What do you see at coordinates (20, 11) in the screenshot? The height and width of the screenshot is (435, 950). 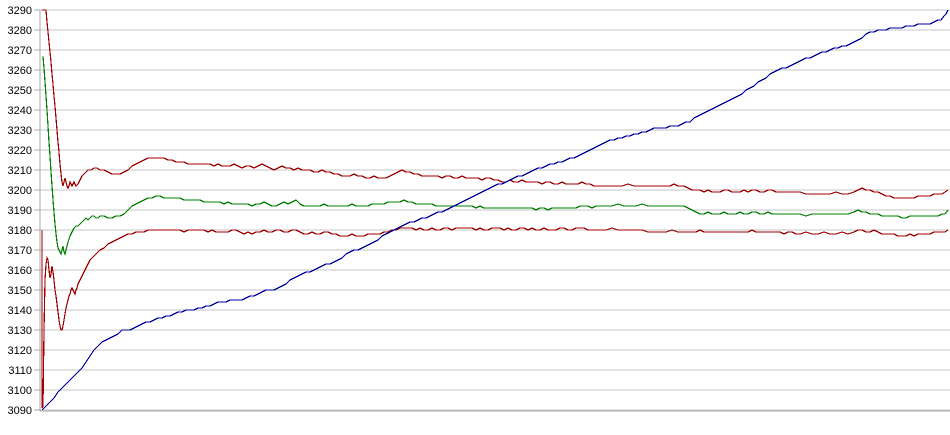 I see `y-axis-label: 3290` at bounding box center [20, 11].